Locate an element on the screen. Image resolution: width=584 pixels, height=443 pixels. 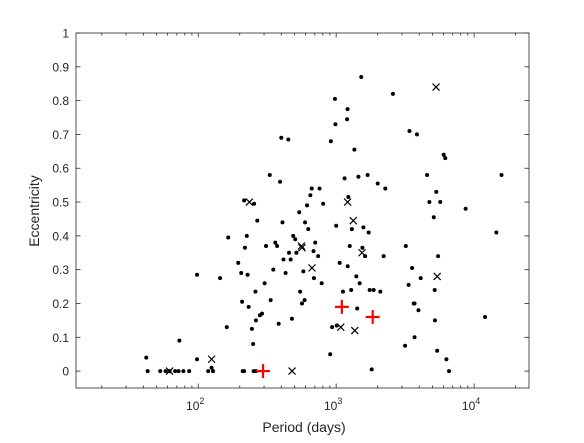
y-tick-label: 0.5 is located at coordinates (60, 203).